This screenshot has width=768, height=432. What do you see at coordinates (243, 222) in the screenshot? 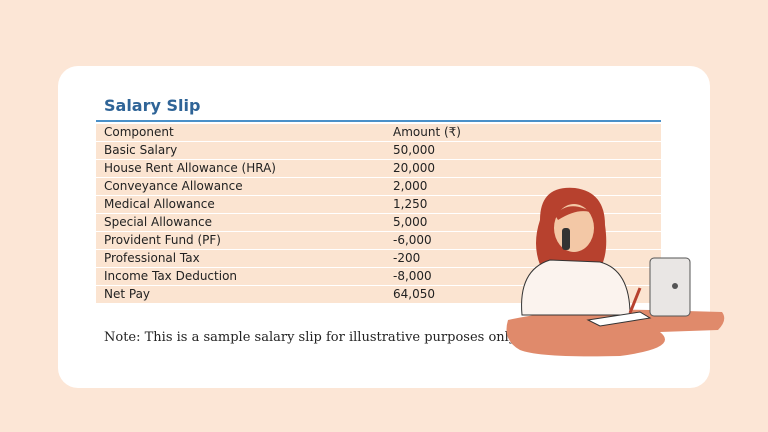
I see `component-cell: Special Allowance` at bounding box center [243, 222].